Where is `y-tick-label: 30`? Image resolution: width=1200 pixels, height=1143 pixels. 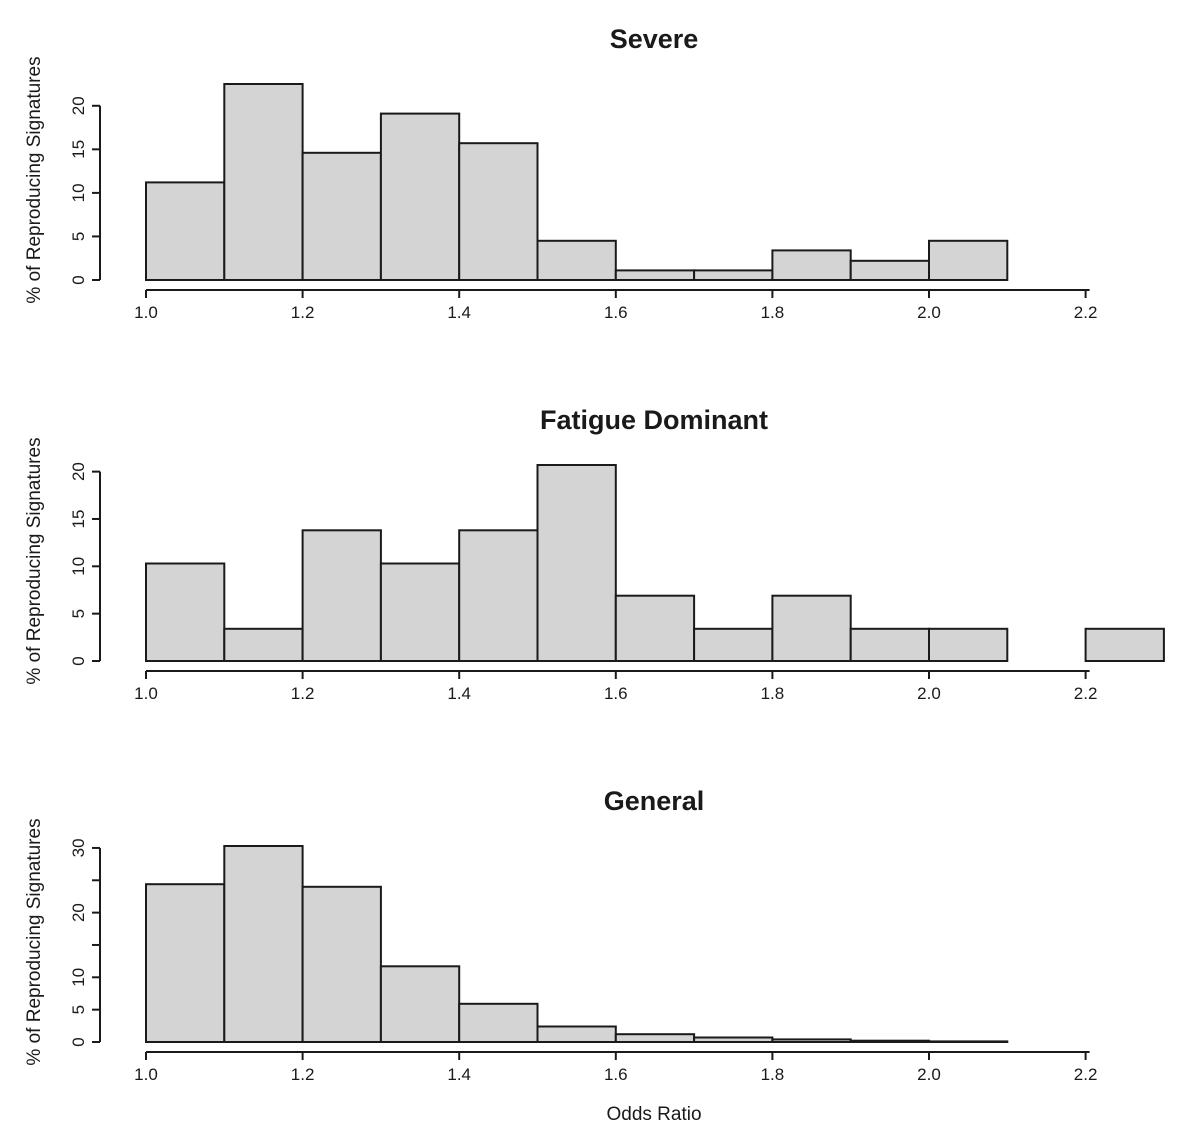 y-tick-label: 30 is located at coordinates (78, 847).